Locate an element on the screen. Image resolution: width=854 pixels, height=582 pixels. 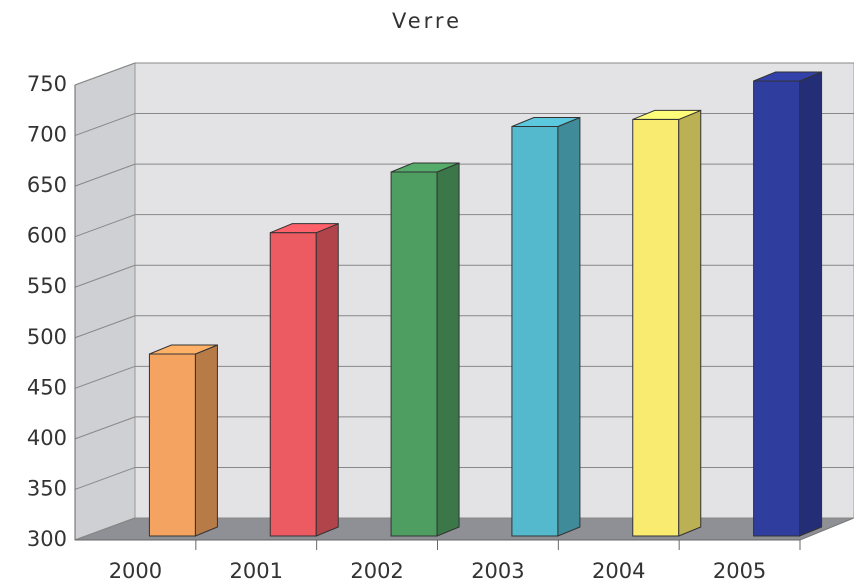
y-tick-label: 650 is located at coordinates (47, 185).